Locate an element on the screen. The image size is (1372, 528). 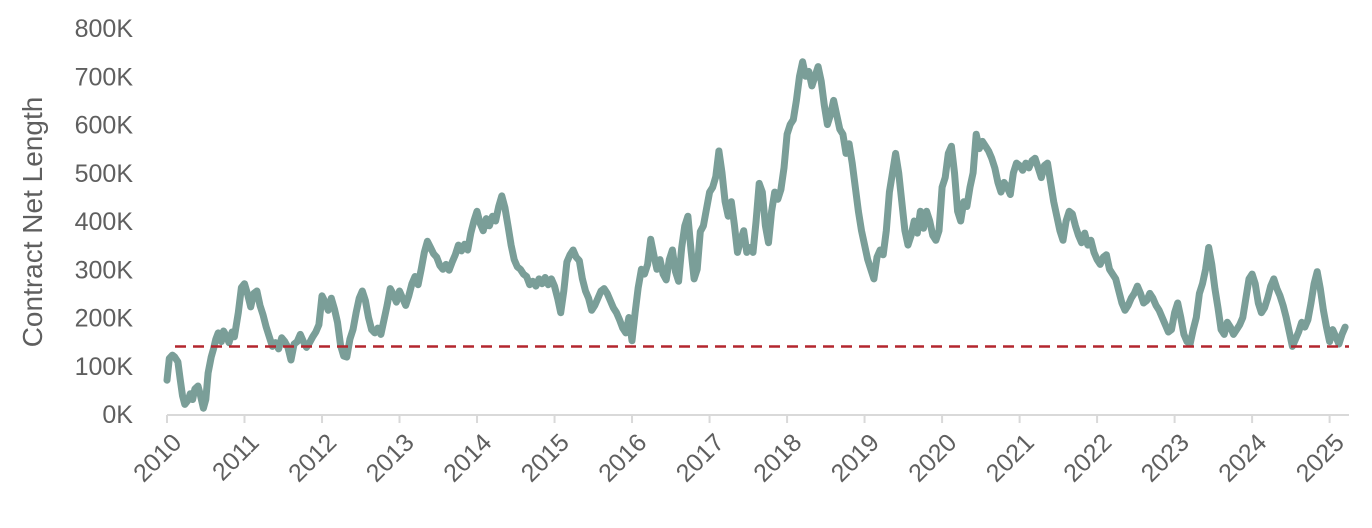
x-tick-label: 2017 is located at coordinates (700, 457).